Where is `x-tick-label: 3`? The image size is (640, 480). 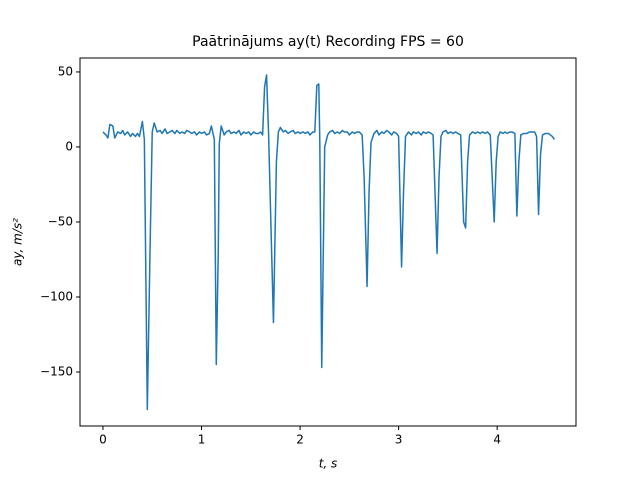
x-tick-label: 3 is located at coordinates (399, 440).